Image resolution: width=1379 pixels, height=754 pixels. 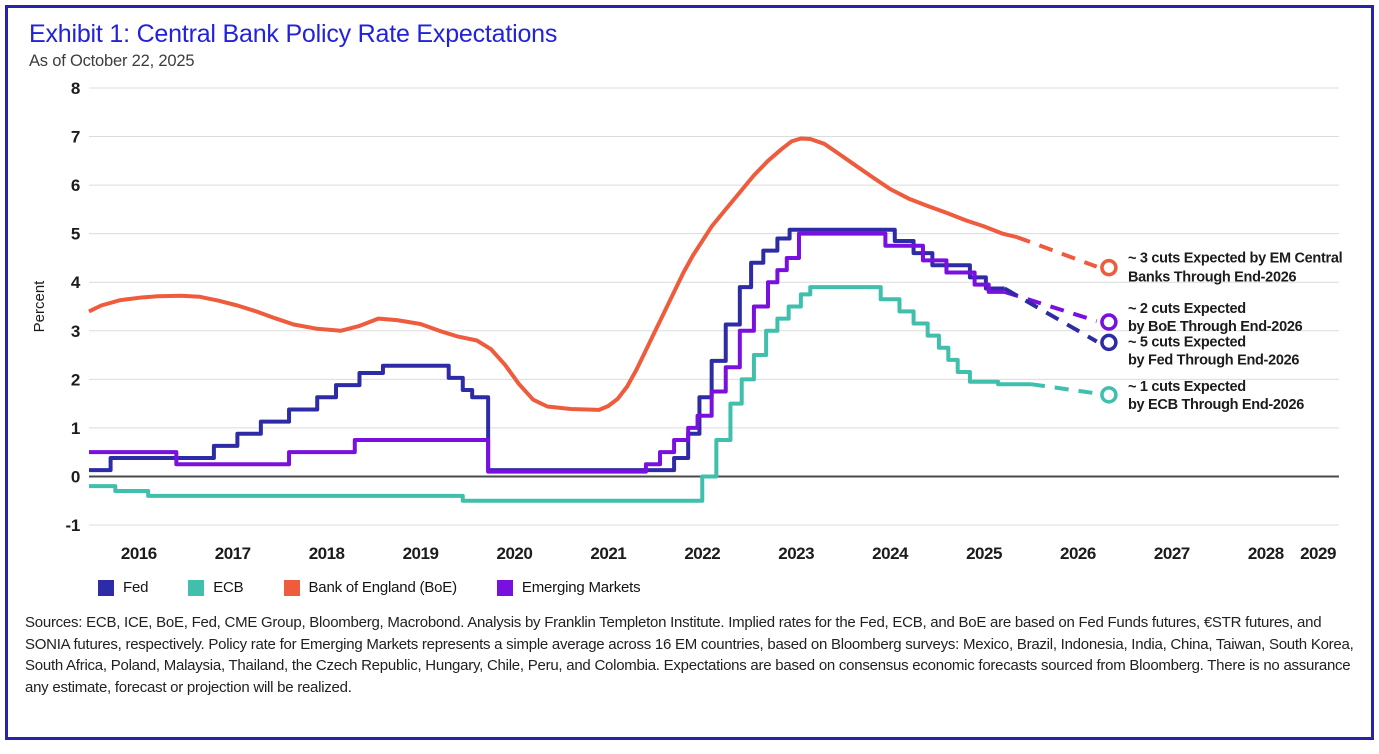 I want to click on svg-text: 2017, so click(x=233, y=553).